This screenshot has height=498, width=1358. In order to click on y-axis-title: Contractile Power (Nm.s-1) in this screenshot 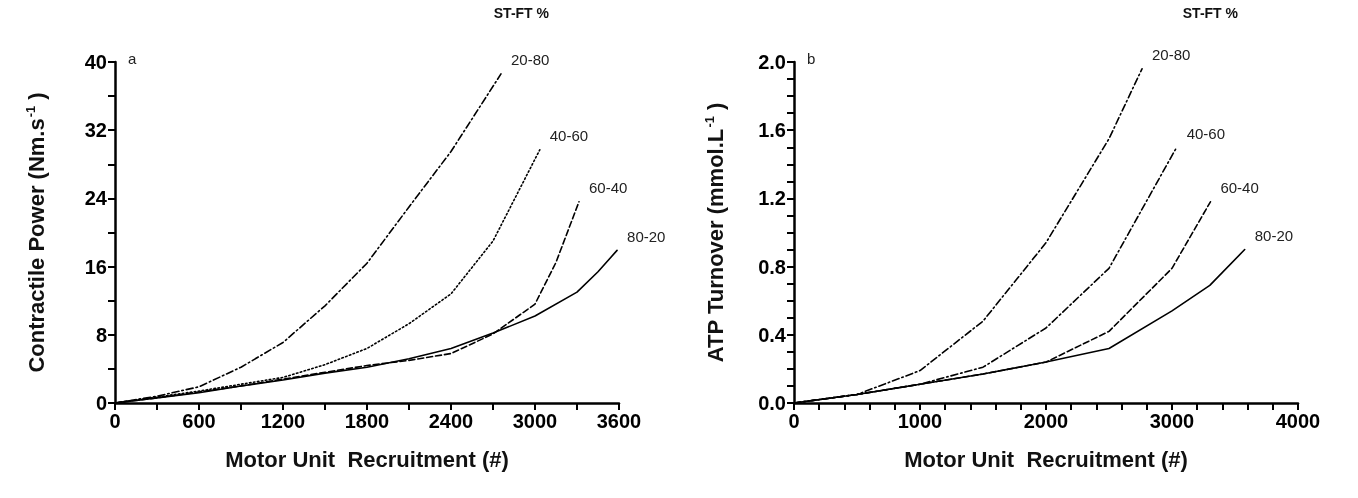, I will do `click(36, 232)`.